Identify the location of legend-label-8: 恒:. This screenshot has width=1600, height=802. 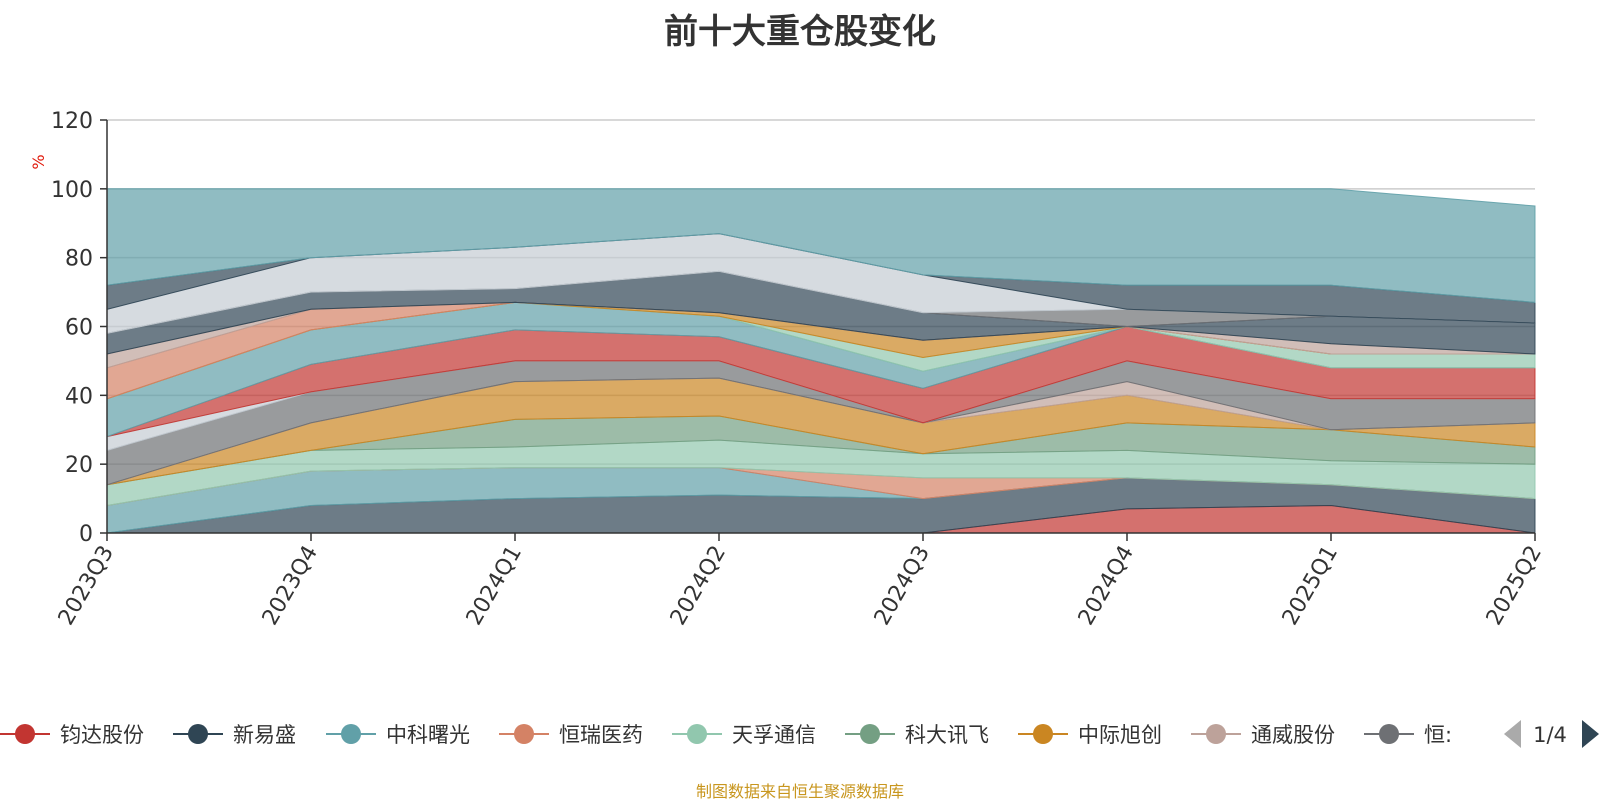
(1438, 735).